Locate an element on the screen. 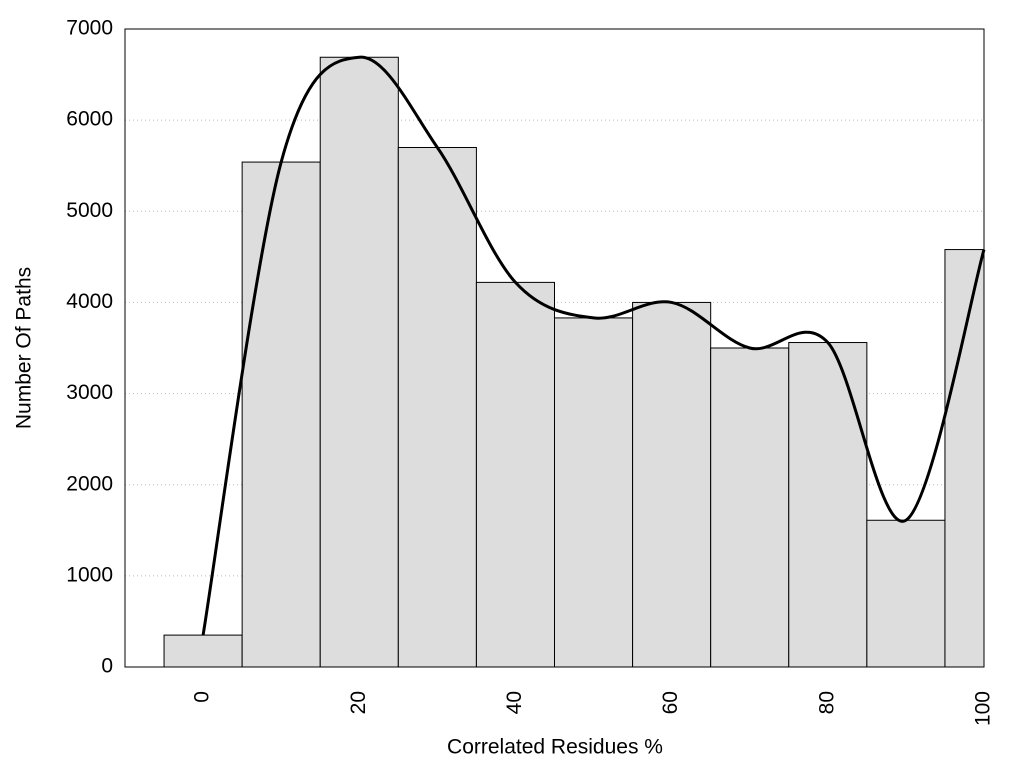 The height and width of the screenshot is (768, 1024). y-tick-label: 6000 is located at coordinates (89, 119).